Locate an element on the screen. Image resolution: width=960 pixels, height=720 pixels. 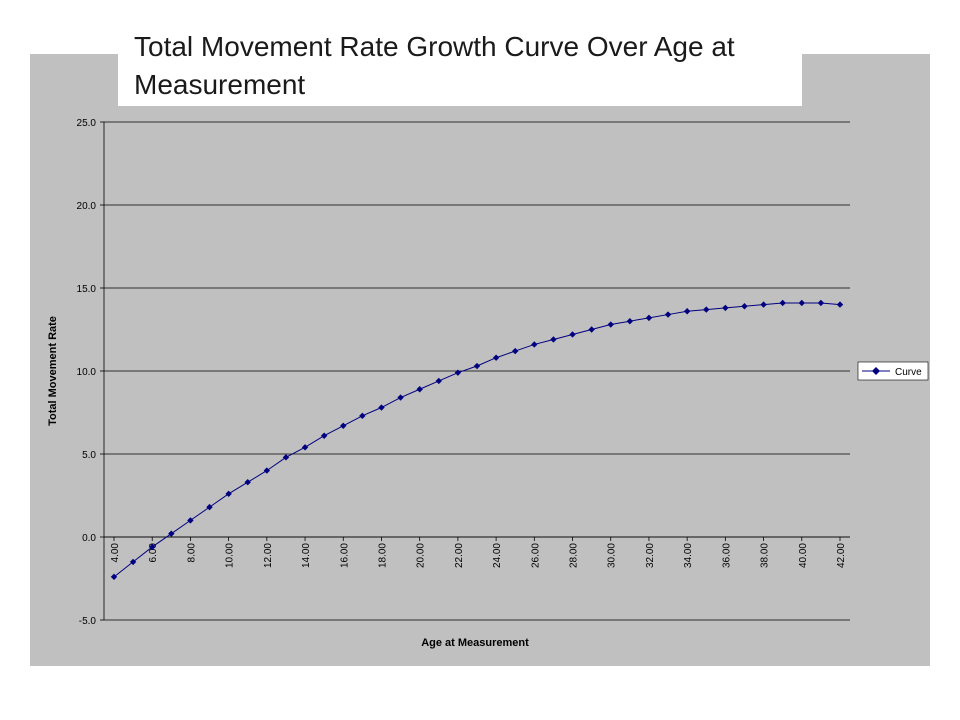
x-tick-label: 14.00 is located at coordinates (306, 555).